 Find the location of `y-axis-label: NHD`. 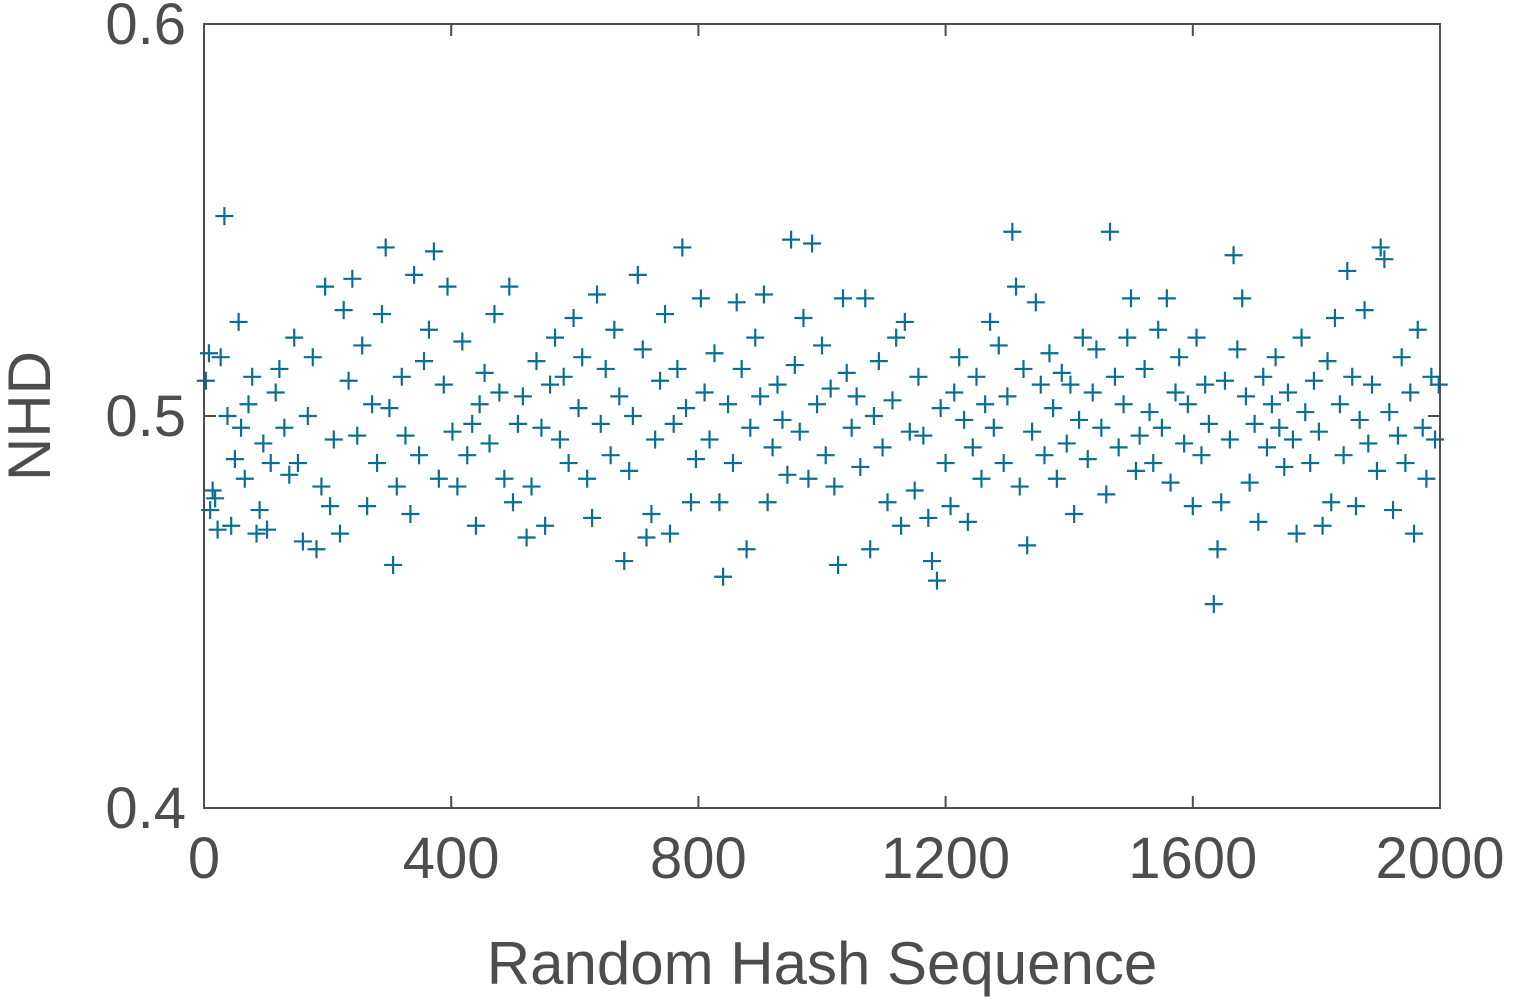

y-axis-label: NHD is located at coordinates (31, 416).